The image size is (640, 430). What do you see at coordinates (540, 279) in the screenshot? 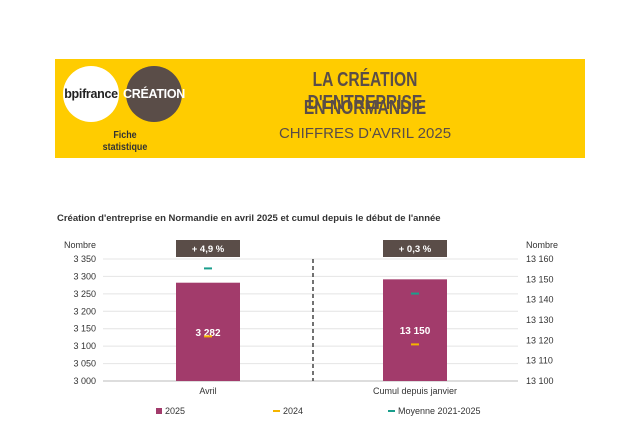
I see `right-tick-label: 13 150` at bounding box center [540, 279].